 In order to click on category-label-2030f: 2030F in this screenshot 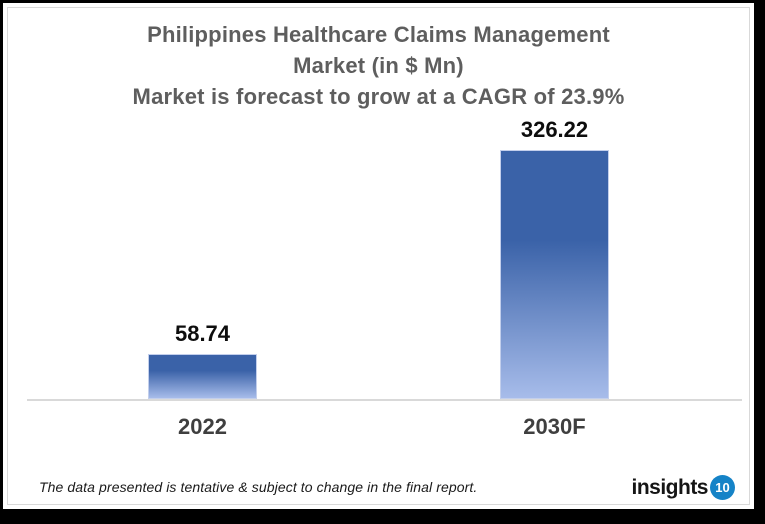, I will do `click(554, 426)`.